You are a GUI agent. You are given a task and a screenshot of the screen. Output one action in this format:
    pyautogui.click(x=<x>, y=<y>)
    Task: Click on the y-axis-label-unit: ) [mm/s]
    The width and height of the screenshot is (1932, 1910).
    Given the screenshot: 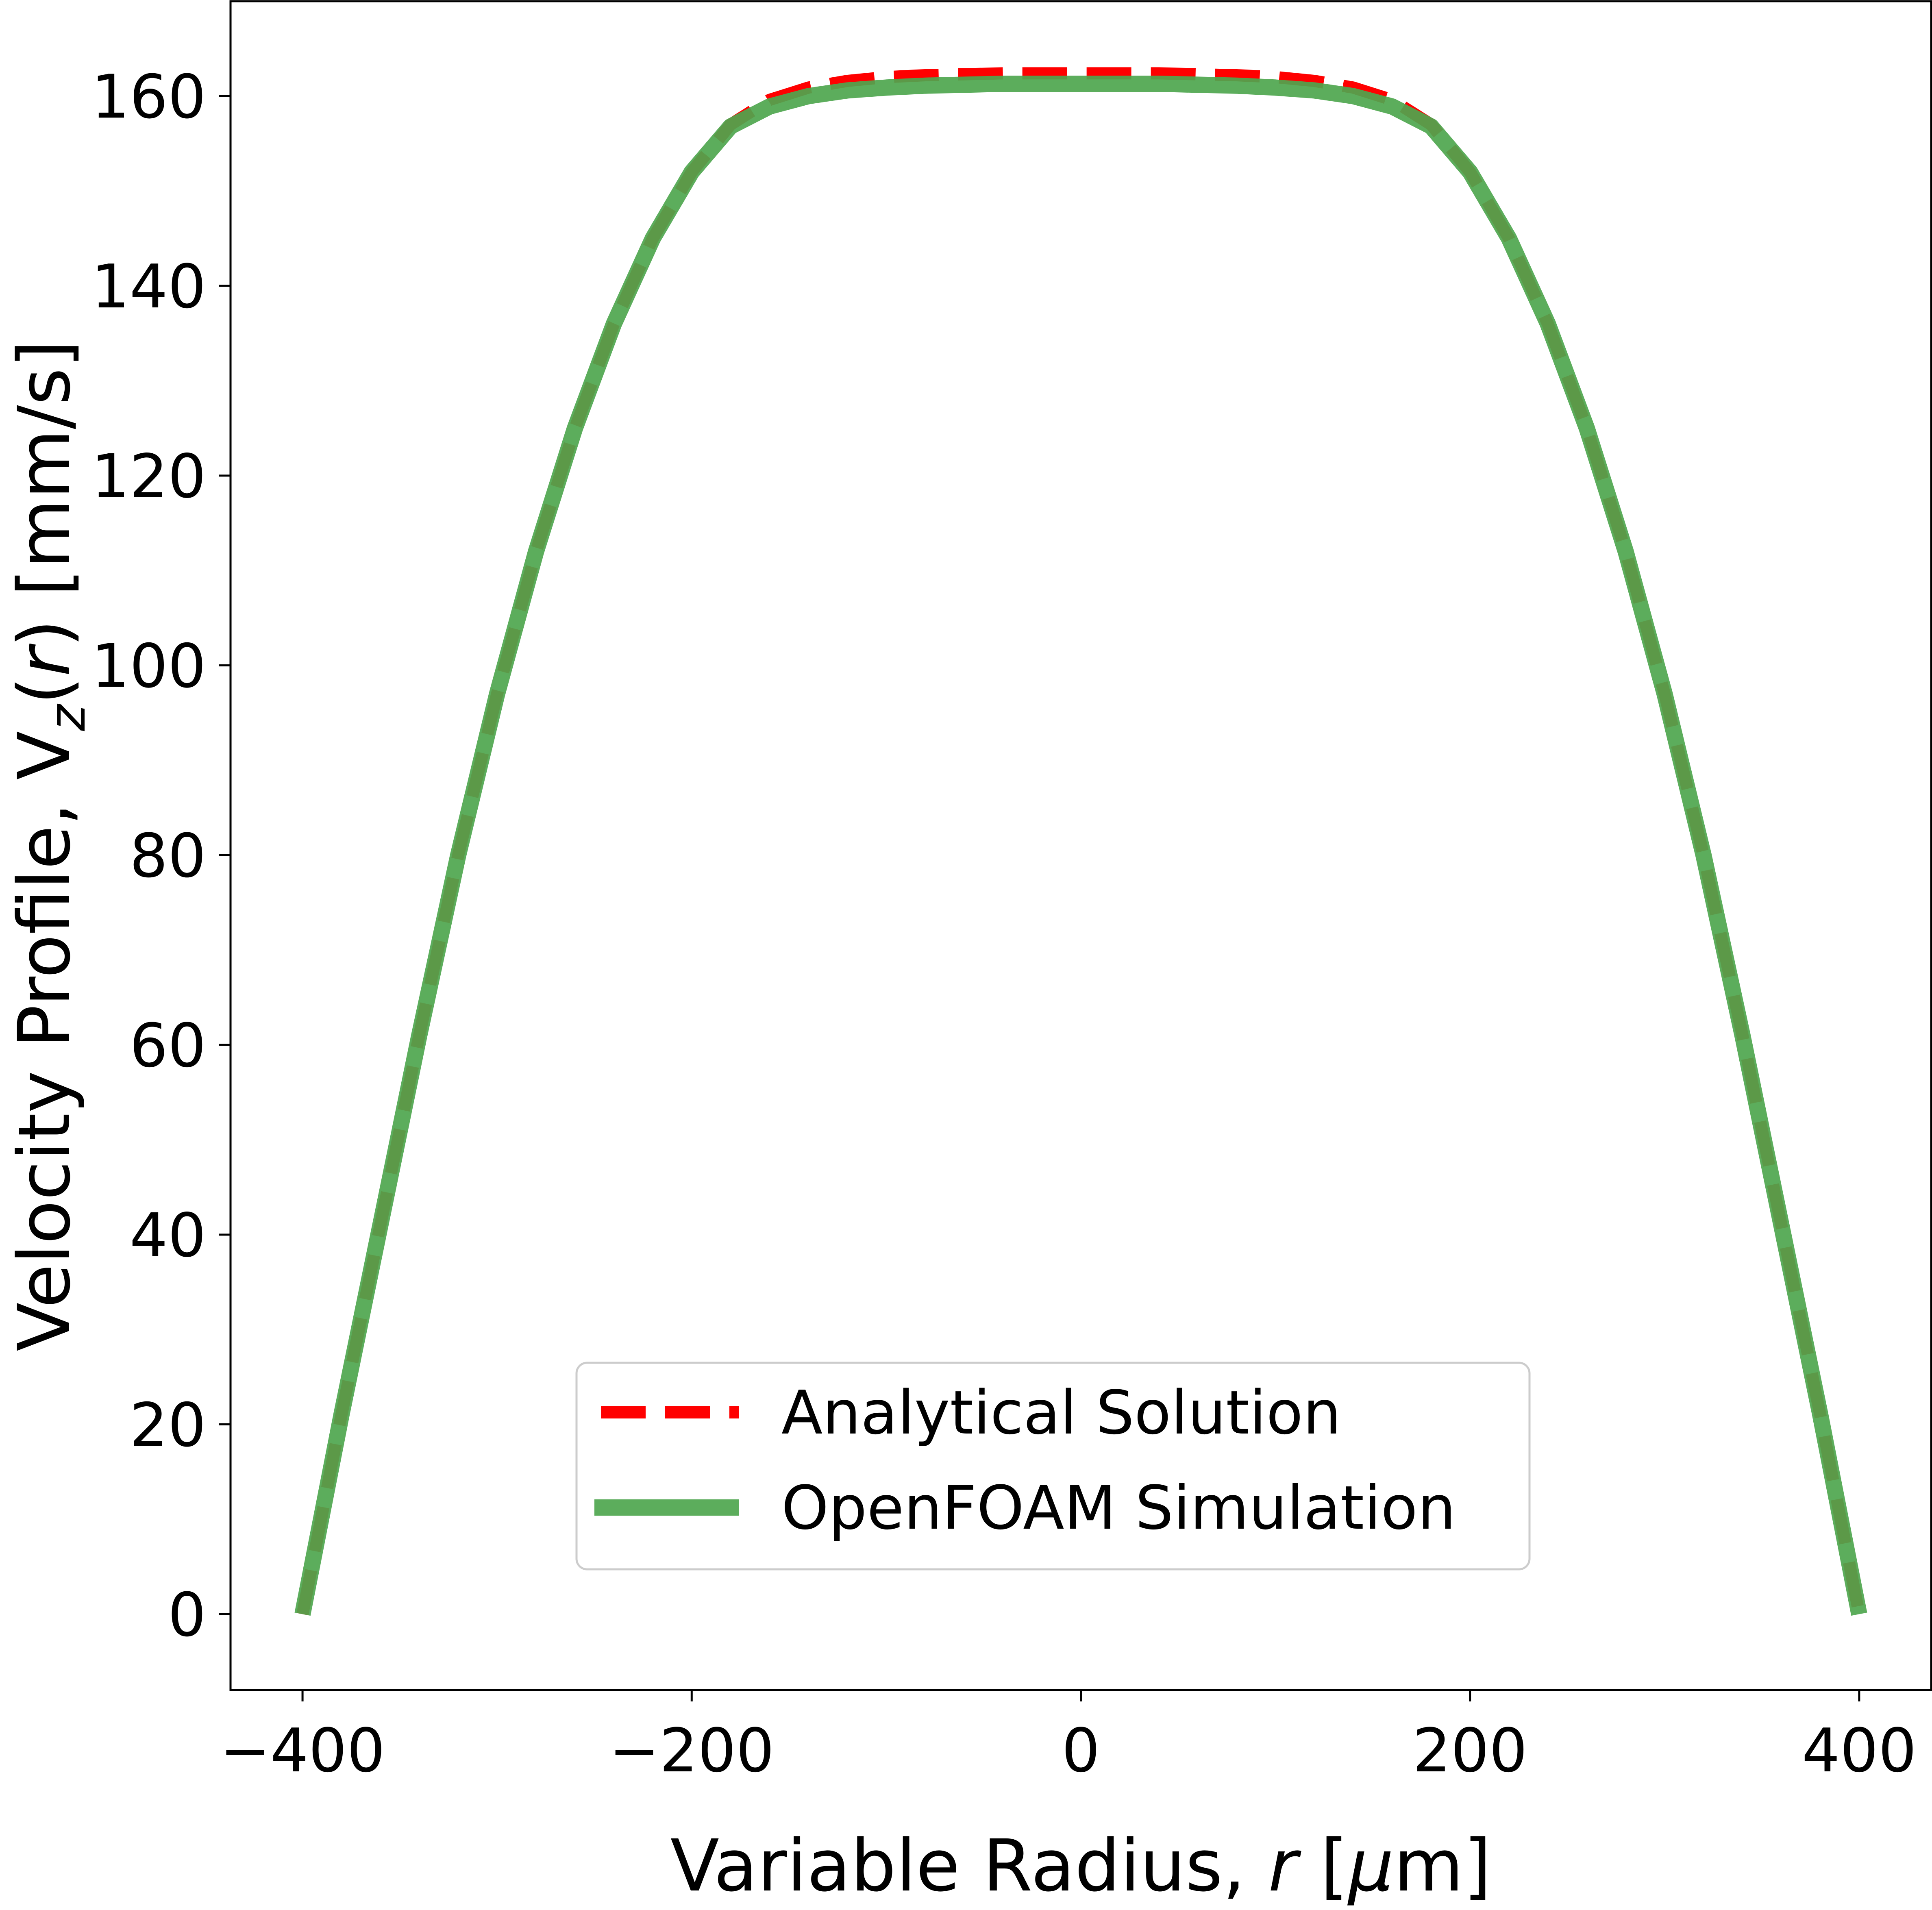 What is the action you would take?
    pyautogui.click(x=45, y=494)
    